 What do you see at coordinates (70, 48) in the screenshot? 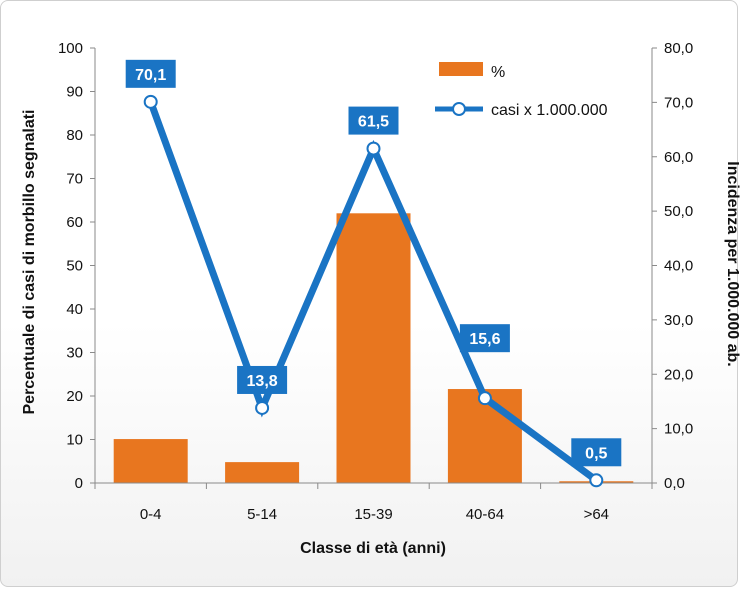
I see `y-tick-label: 100` at bounding box center [70, 48].